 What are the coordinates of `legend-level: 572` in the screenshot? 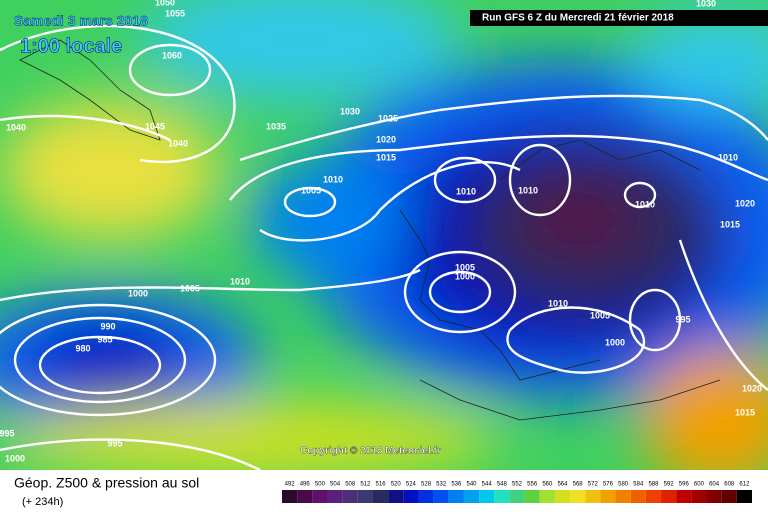 It's located at (593, 485).